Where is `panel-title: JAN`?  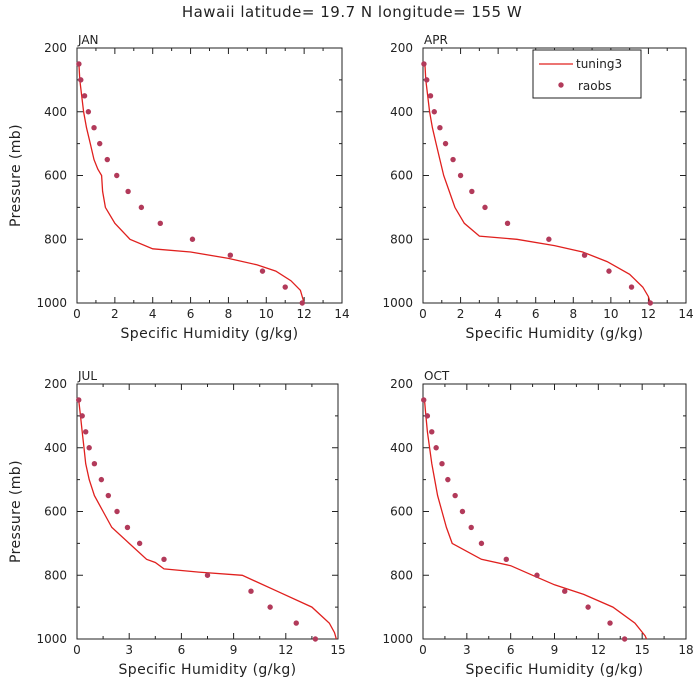 panel-title: JAN is located at coordinates (88, 40).